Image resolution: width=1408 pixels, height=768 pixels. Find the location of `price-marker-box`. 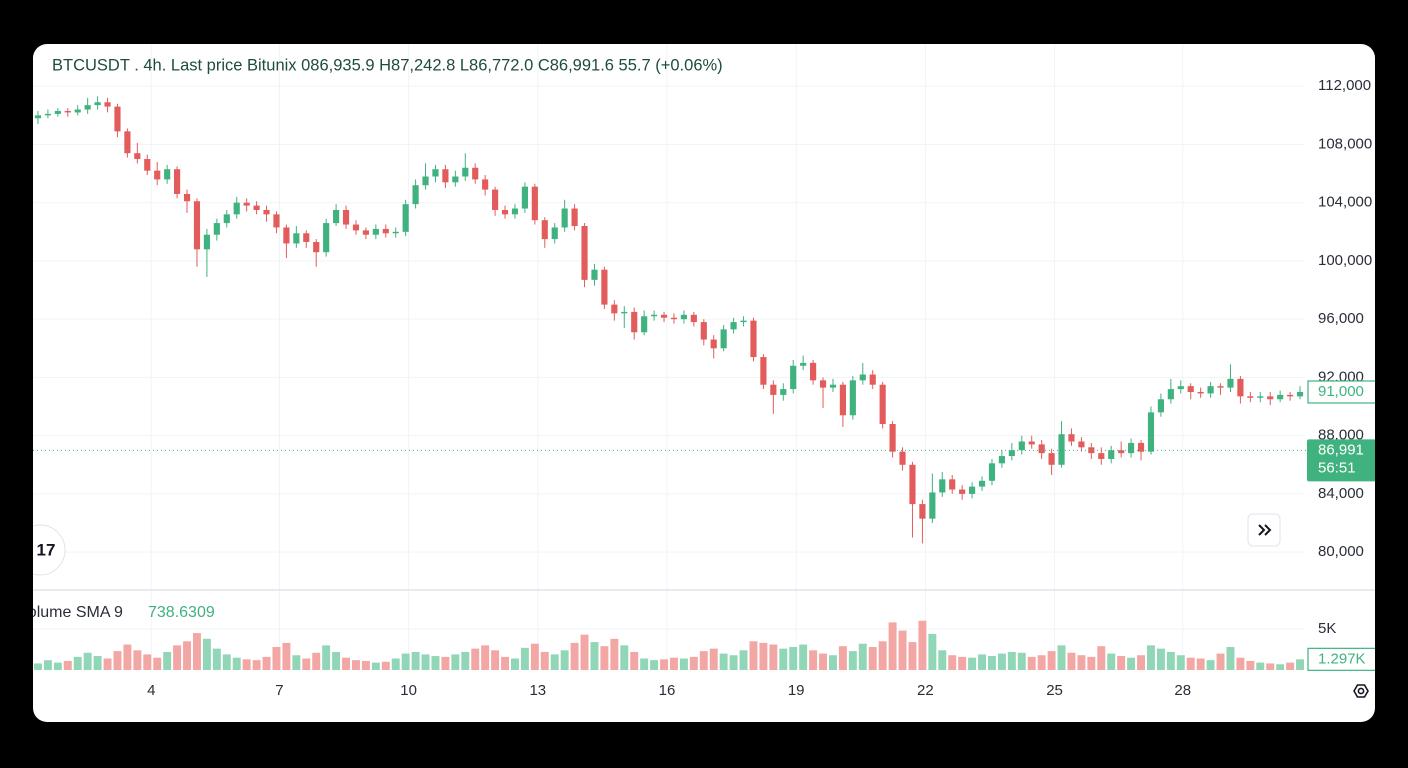

price-marker-box is located at coordinates (1341, 392).